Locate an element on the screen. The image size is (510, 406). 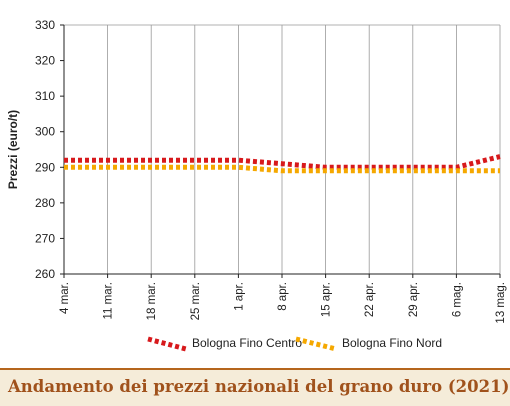
y-tick-label: 310 is located at coordinates (45, 96).